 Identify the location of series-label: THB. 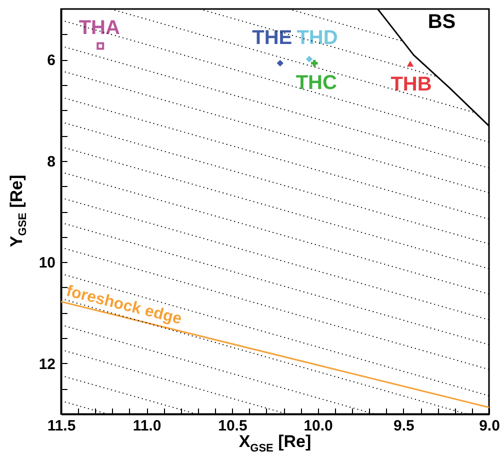
(411, 85).